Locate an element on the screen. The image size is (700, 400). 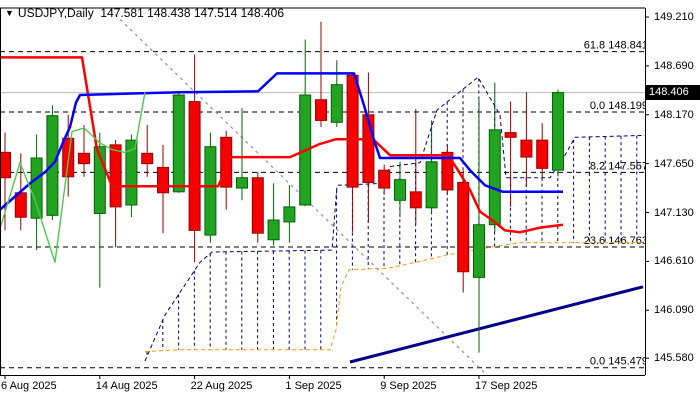
ohlc-high: 148.438 is located at coordinates (169, 13).